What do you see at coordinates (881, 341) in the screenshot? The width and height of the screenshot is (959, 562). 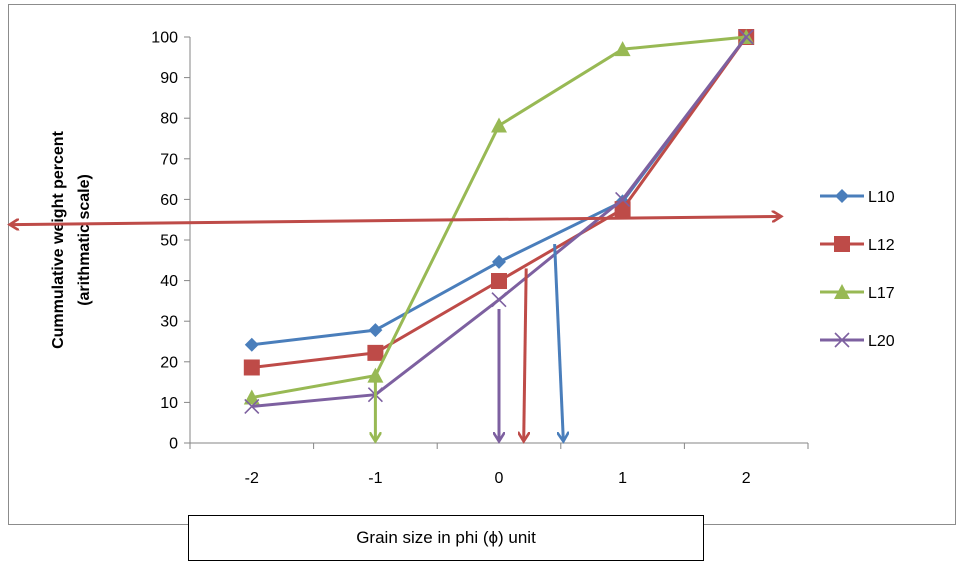 I see `legend-label: L20` at bounding box center [881, 341].